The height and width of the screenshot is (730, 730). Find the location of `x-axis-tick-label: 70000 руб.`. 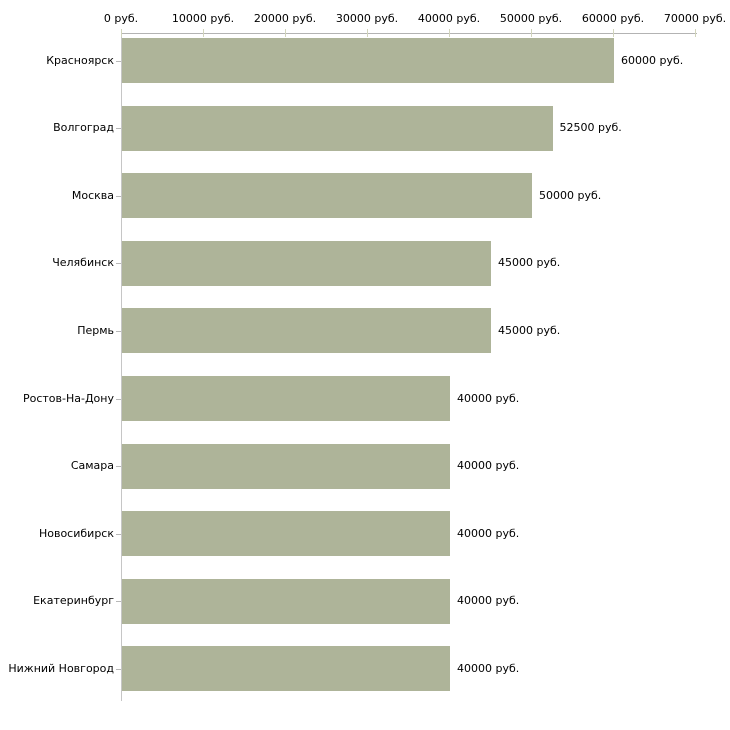

x-axis-tick-label: 70000 руб. is located at coordinates (695, 18).